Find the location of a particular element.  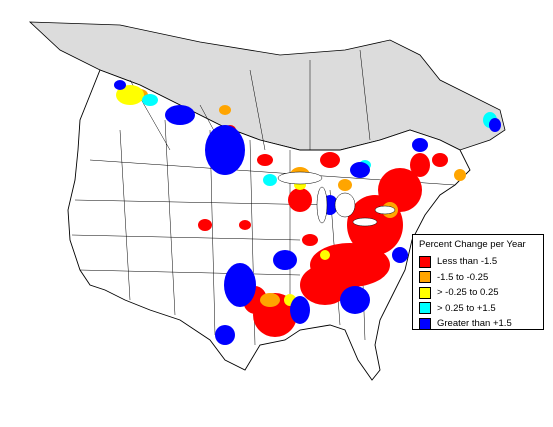

legend-item-less-than-neg1-5: Less than -1.5 is located at coordinates (478, 262).